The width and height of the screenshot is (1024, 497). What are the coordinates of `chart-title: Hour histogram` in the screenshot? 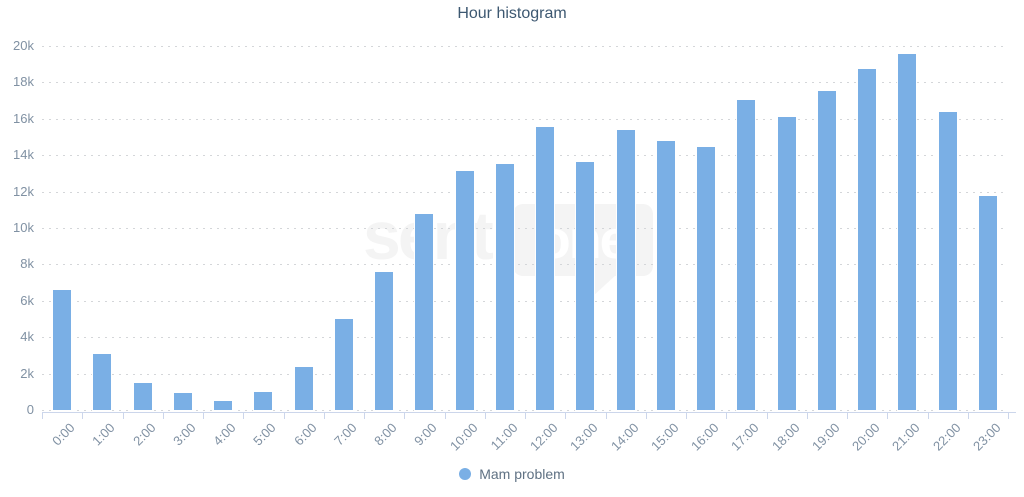 It's located at (512, 13).